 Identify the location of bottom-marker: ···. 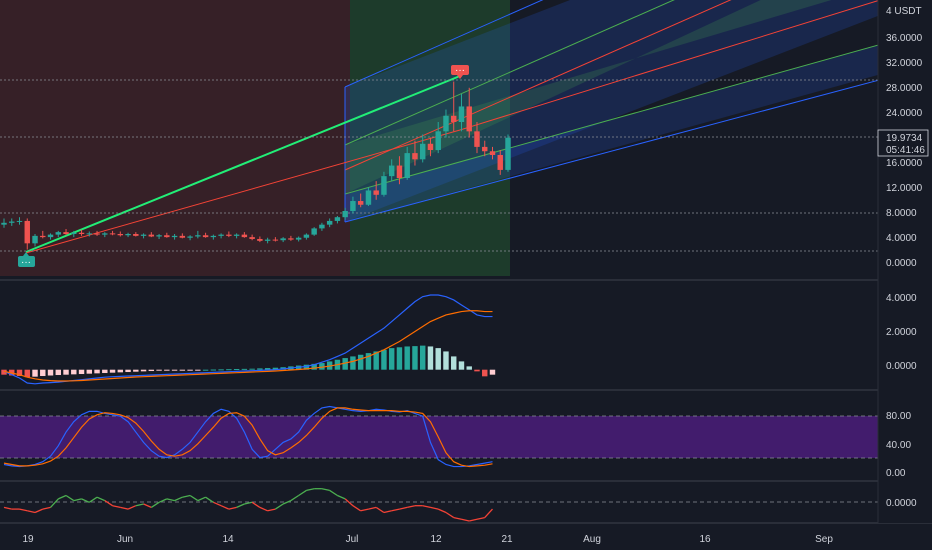
(26, 260).